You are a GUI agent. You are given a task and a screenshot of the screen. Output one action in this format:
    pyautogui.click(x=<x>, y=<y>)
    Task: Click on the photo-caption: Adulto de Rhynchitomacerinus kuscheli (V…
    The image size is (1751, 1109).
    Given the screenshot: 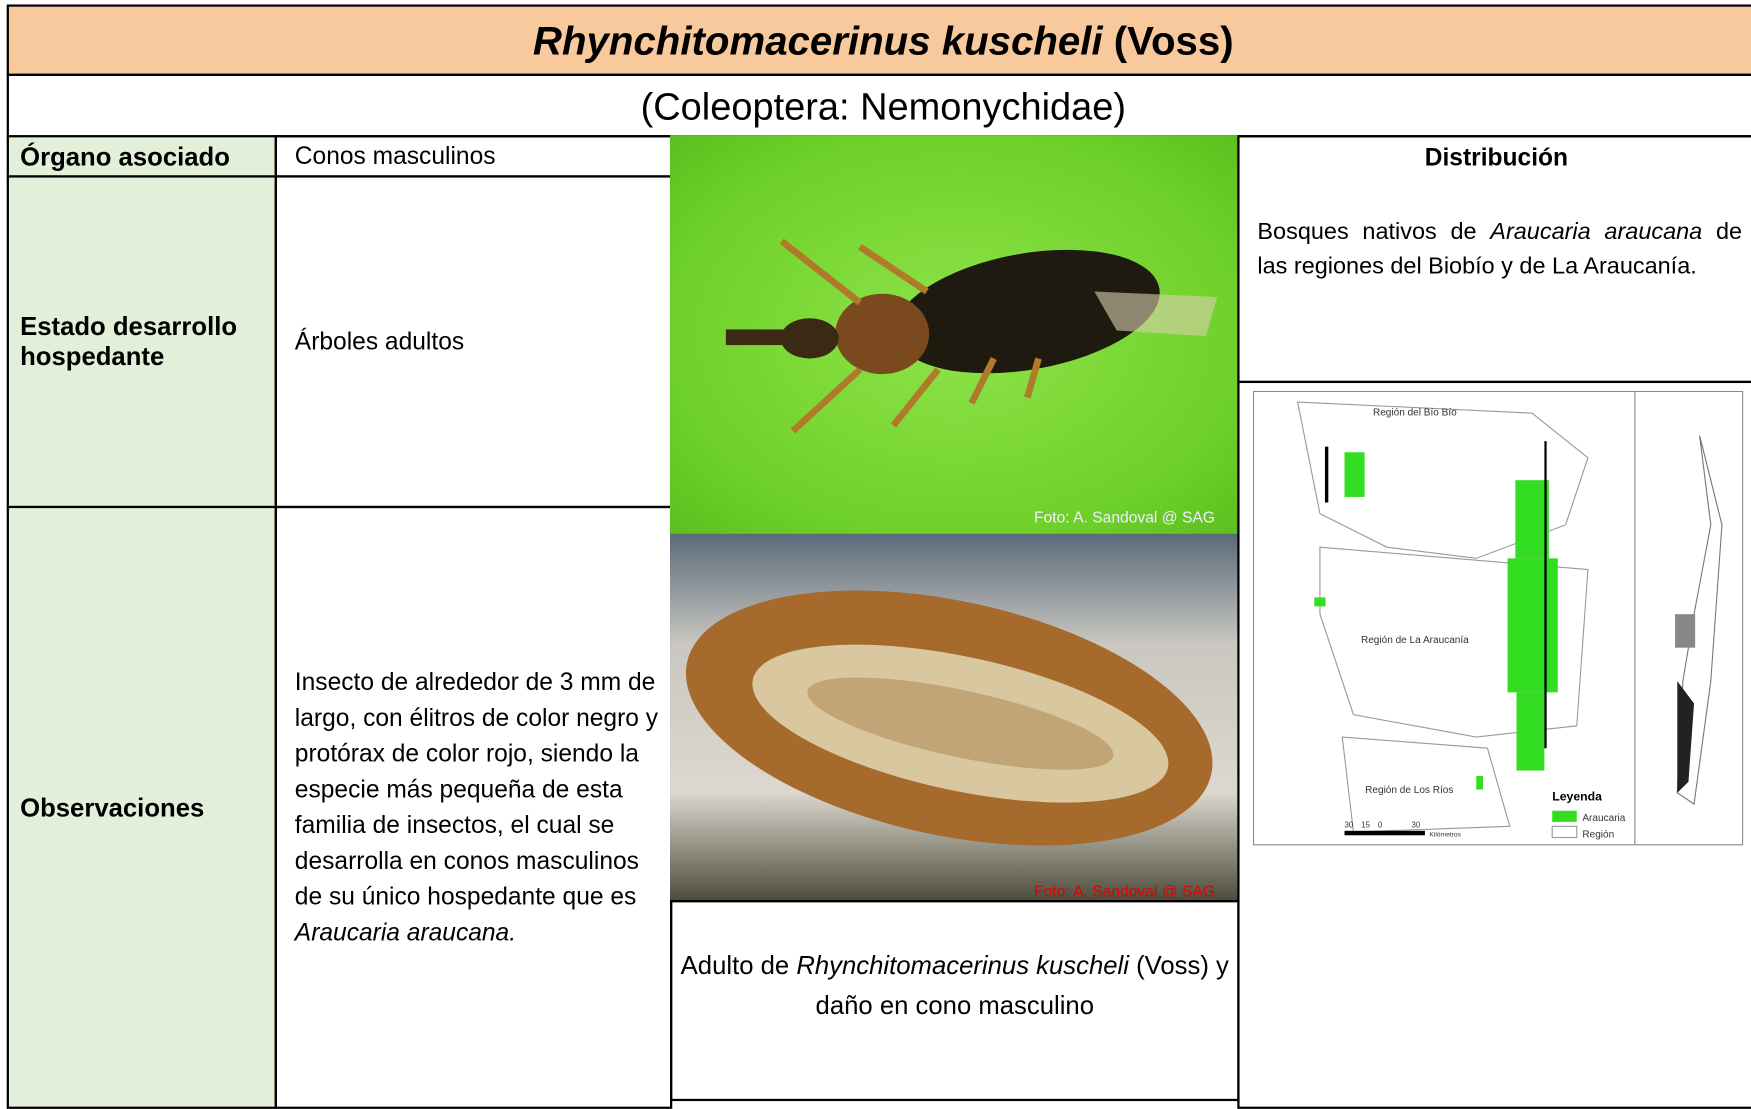 What is the action you would take?
    pyautogui.click(x=955, y=1001)
    